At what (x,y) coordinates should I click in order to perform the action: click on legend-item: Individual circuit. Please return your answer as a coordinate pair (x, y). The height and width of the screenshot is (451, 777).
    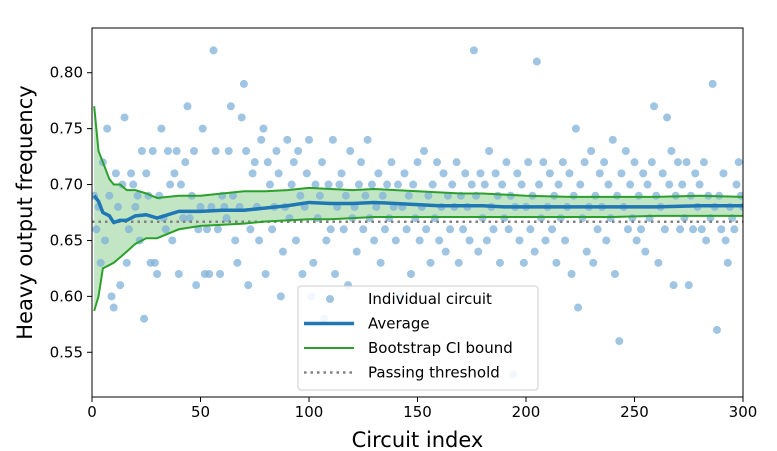
    Looking at the image, I should click on (409, 299).